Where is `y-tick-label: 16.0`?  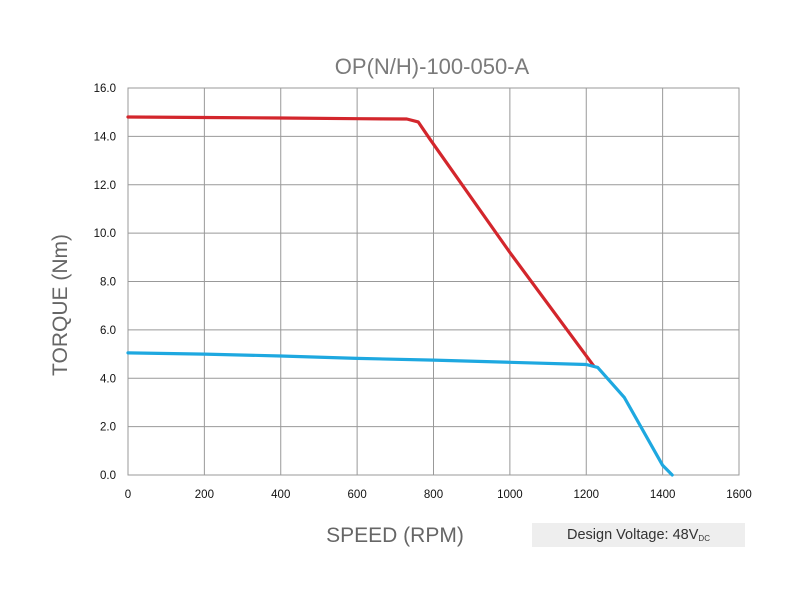 y-tick-label: 16.0 is located at coordinates (105, 89).